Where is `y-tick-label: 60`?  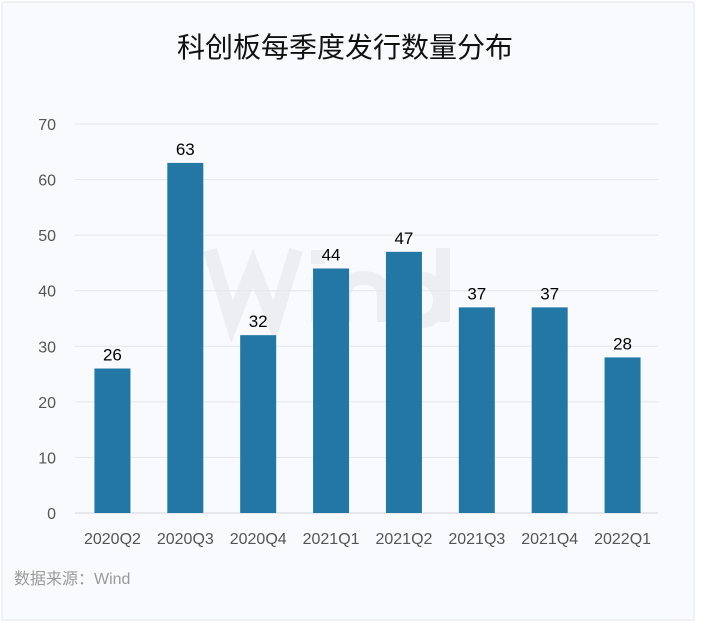
y-tick-label: 60 is located at coordinates (47, 181).